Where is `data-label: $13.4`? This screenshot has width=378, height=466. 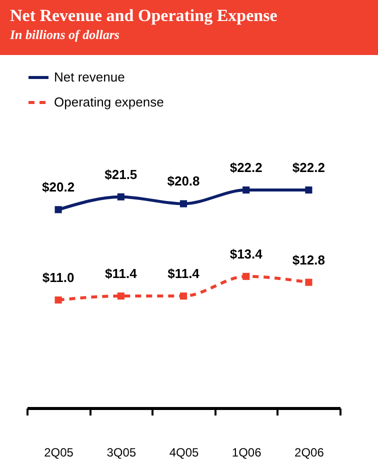 data-label: $13.4 is located at coordinates (247, 254).